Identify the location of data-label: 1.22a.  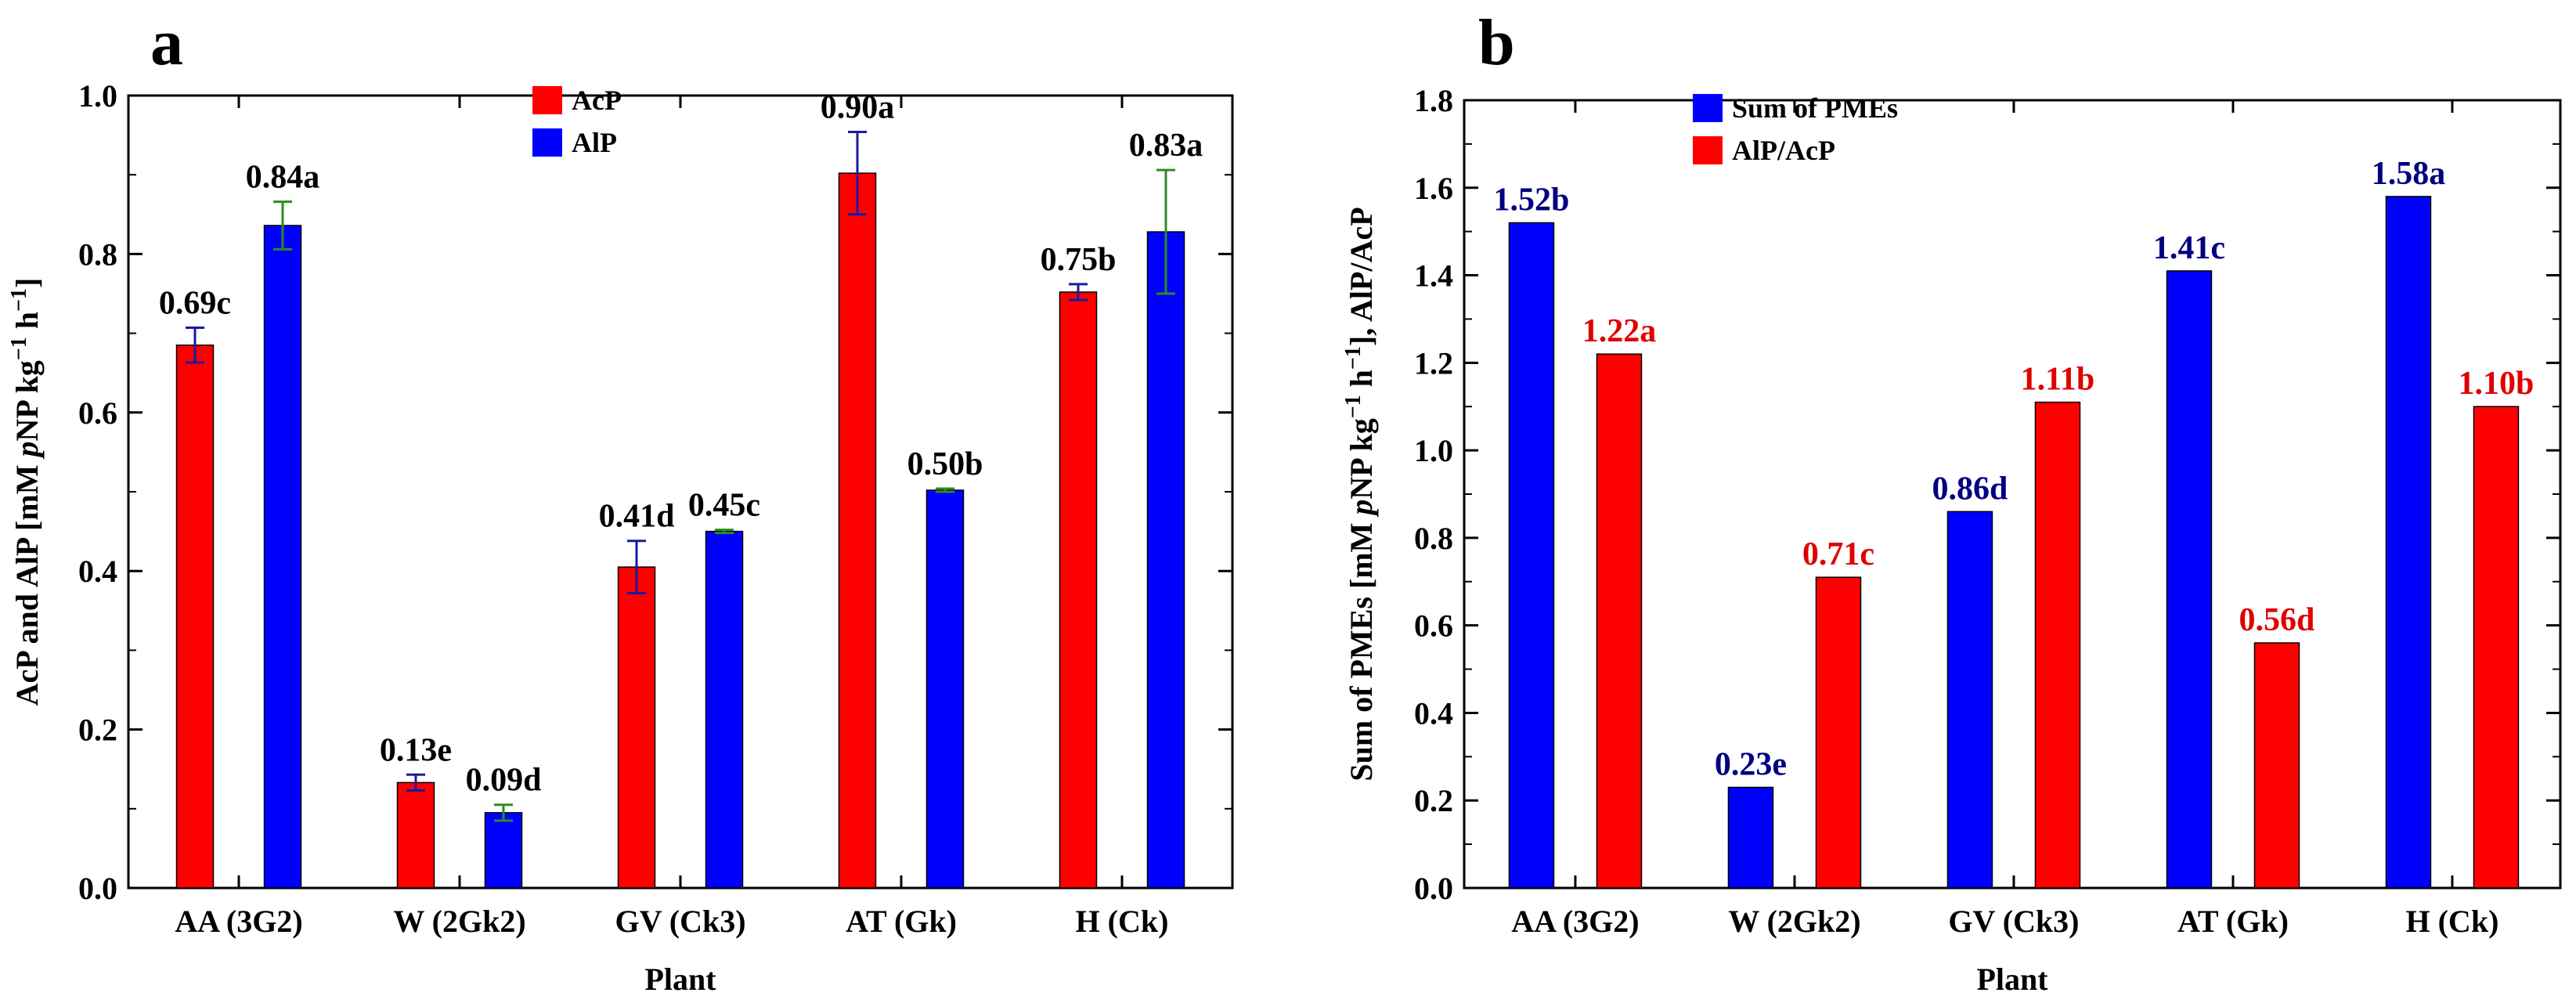
(1619, 331).